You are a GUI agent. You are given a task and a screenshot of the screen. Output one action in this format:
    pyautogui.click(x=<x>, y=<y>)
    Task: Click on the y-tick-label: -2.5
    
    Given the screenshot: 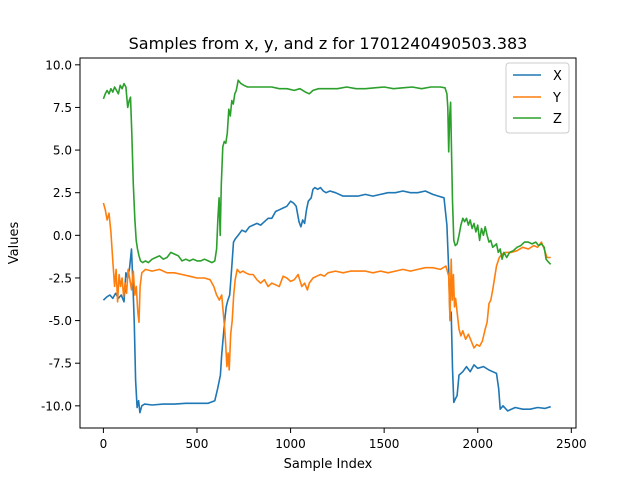 What is the action you would take?
    pyautogui.click(x=60, y=278)
    